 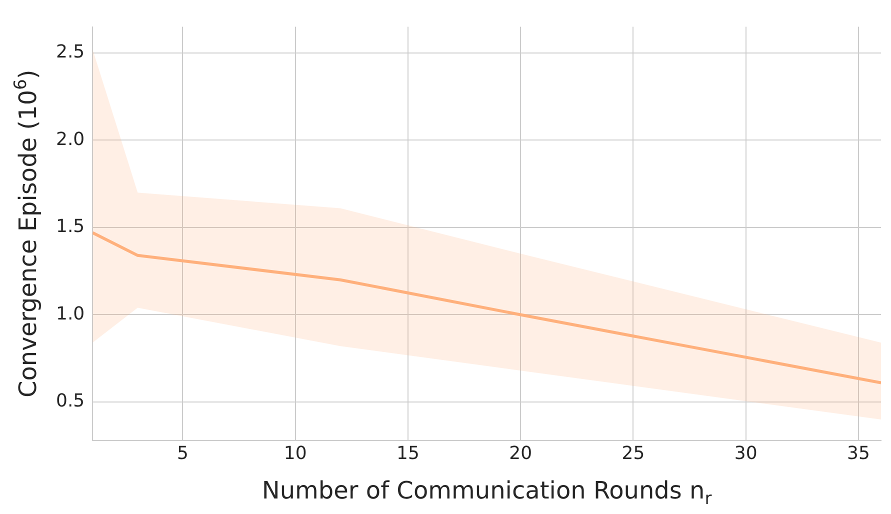 What do you see at coordinates (858, 453) in the screenshot?
I see `x-tick-label: 35` at bounding box center [858, 453].